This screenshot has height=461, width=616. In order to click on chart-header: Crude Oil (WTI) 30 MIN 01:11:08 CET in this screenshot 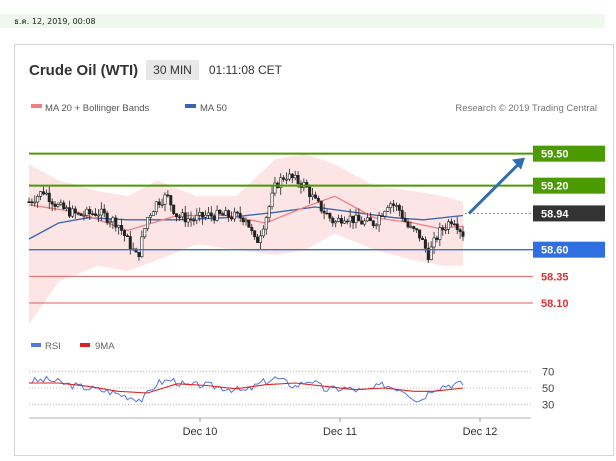, I will do `click(155, 70)`.